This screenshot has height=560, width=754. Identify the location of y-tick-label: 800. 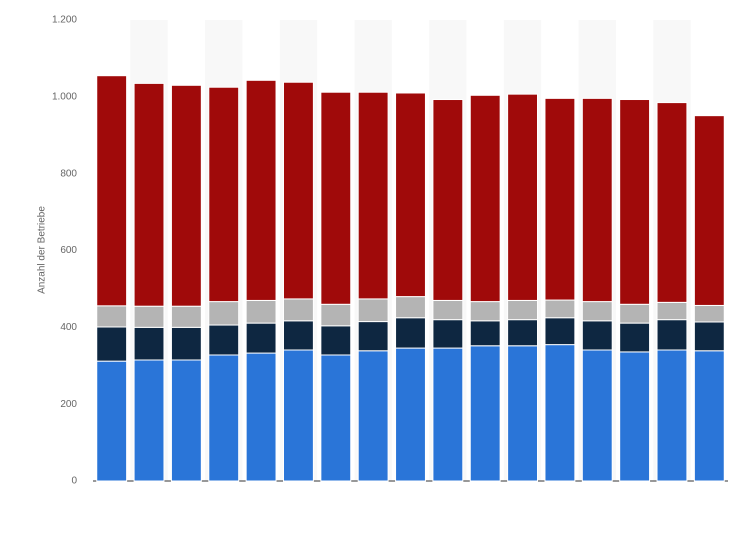
(68, 173).